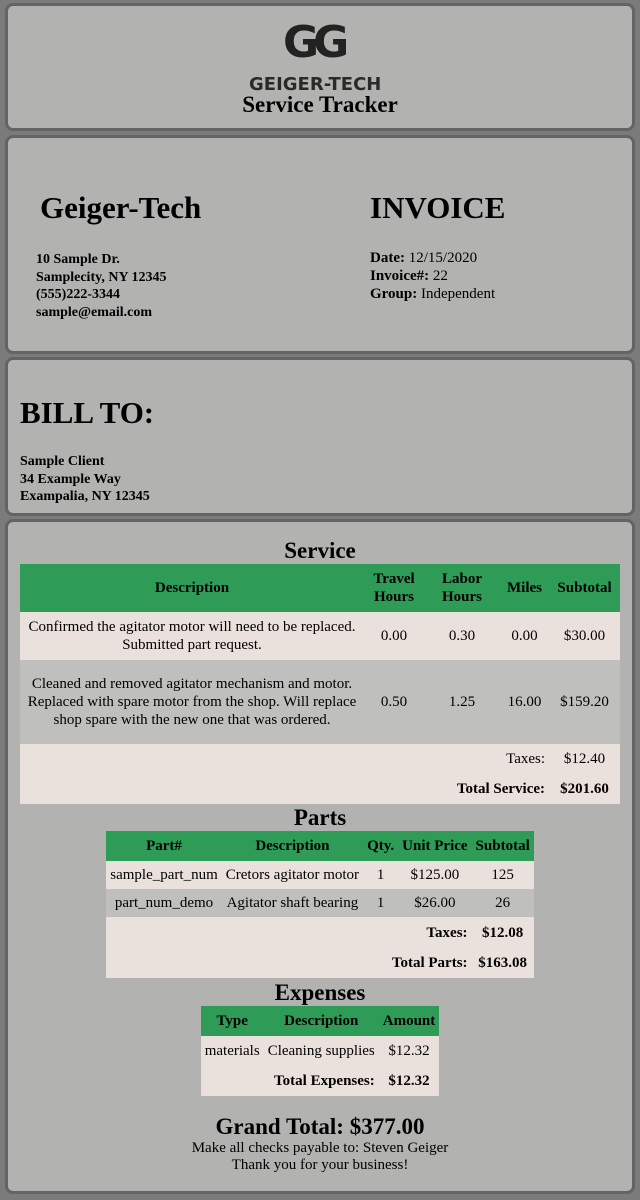 This screenshot has height=1200, width=640. What do you see at coordinates (443, 258) in the screenshot?
I see `invoice-date: 12/15/2020` at bounding box center [443, 258].